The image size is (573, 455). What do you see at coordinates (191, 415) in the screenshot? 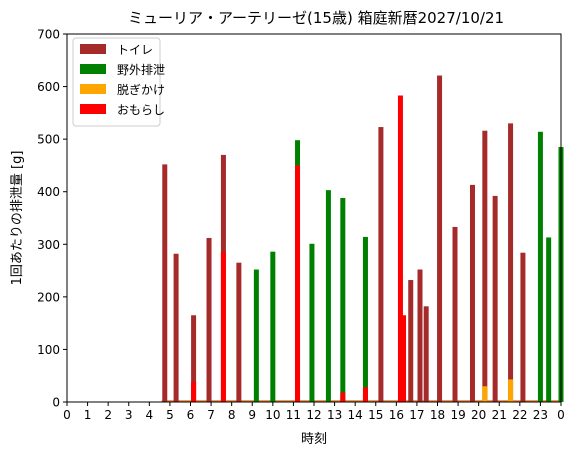
I see `x-tick-label: 6` at bounding box center [191, 415].